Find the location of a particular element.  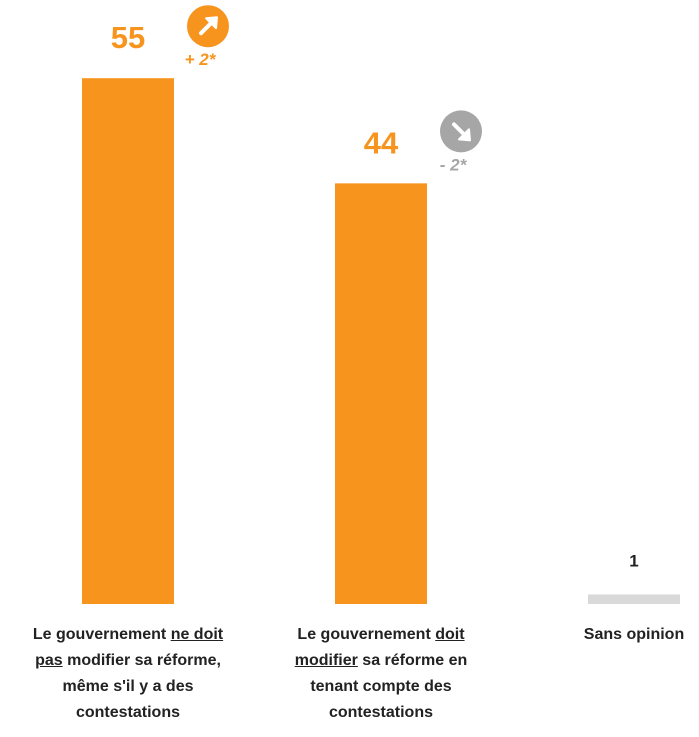

category-label: Sans opinion is located at coordinates (634, 634).